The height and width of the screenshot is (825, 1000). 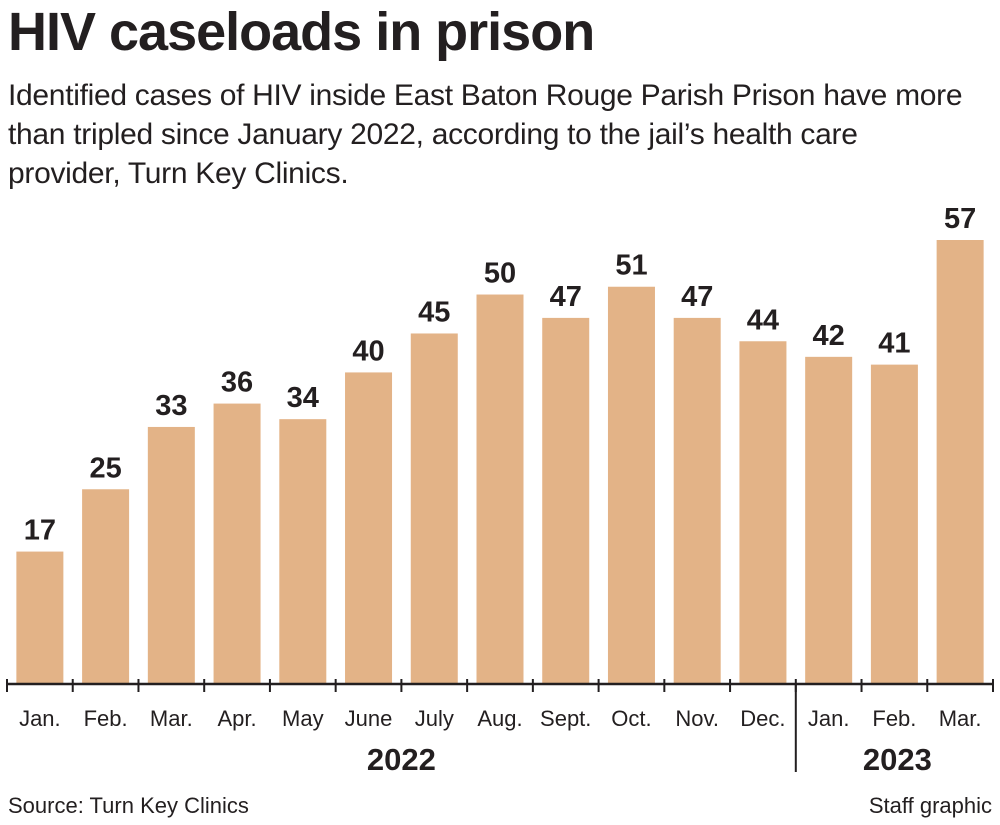 I want to click on data-label: 42, so click(x=829, y=336).